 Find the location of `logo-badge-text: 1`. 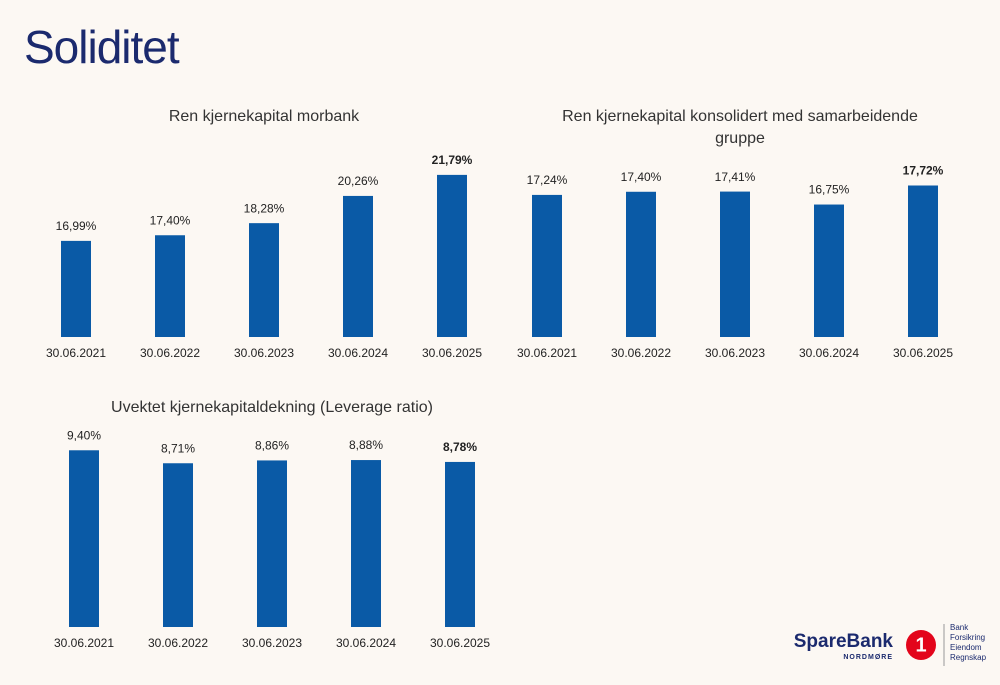

logo-badge-text: 1 is located at coordinates (920, 645).